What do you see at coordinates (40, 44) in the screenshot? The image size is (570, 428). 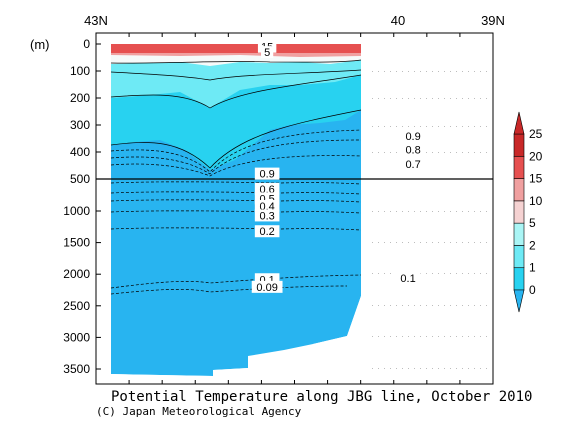 I see `y-axis-label: (m)` at bounding box center [40, 44].